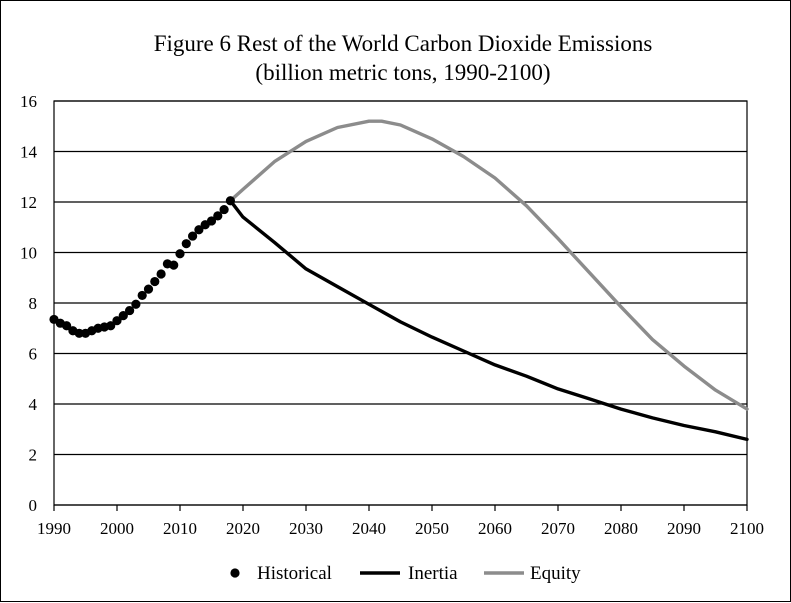 The height and width of the screenshot is (603, 791). I want to click on x-tick-label: 2100, so click(747, 528).